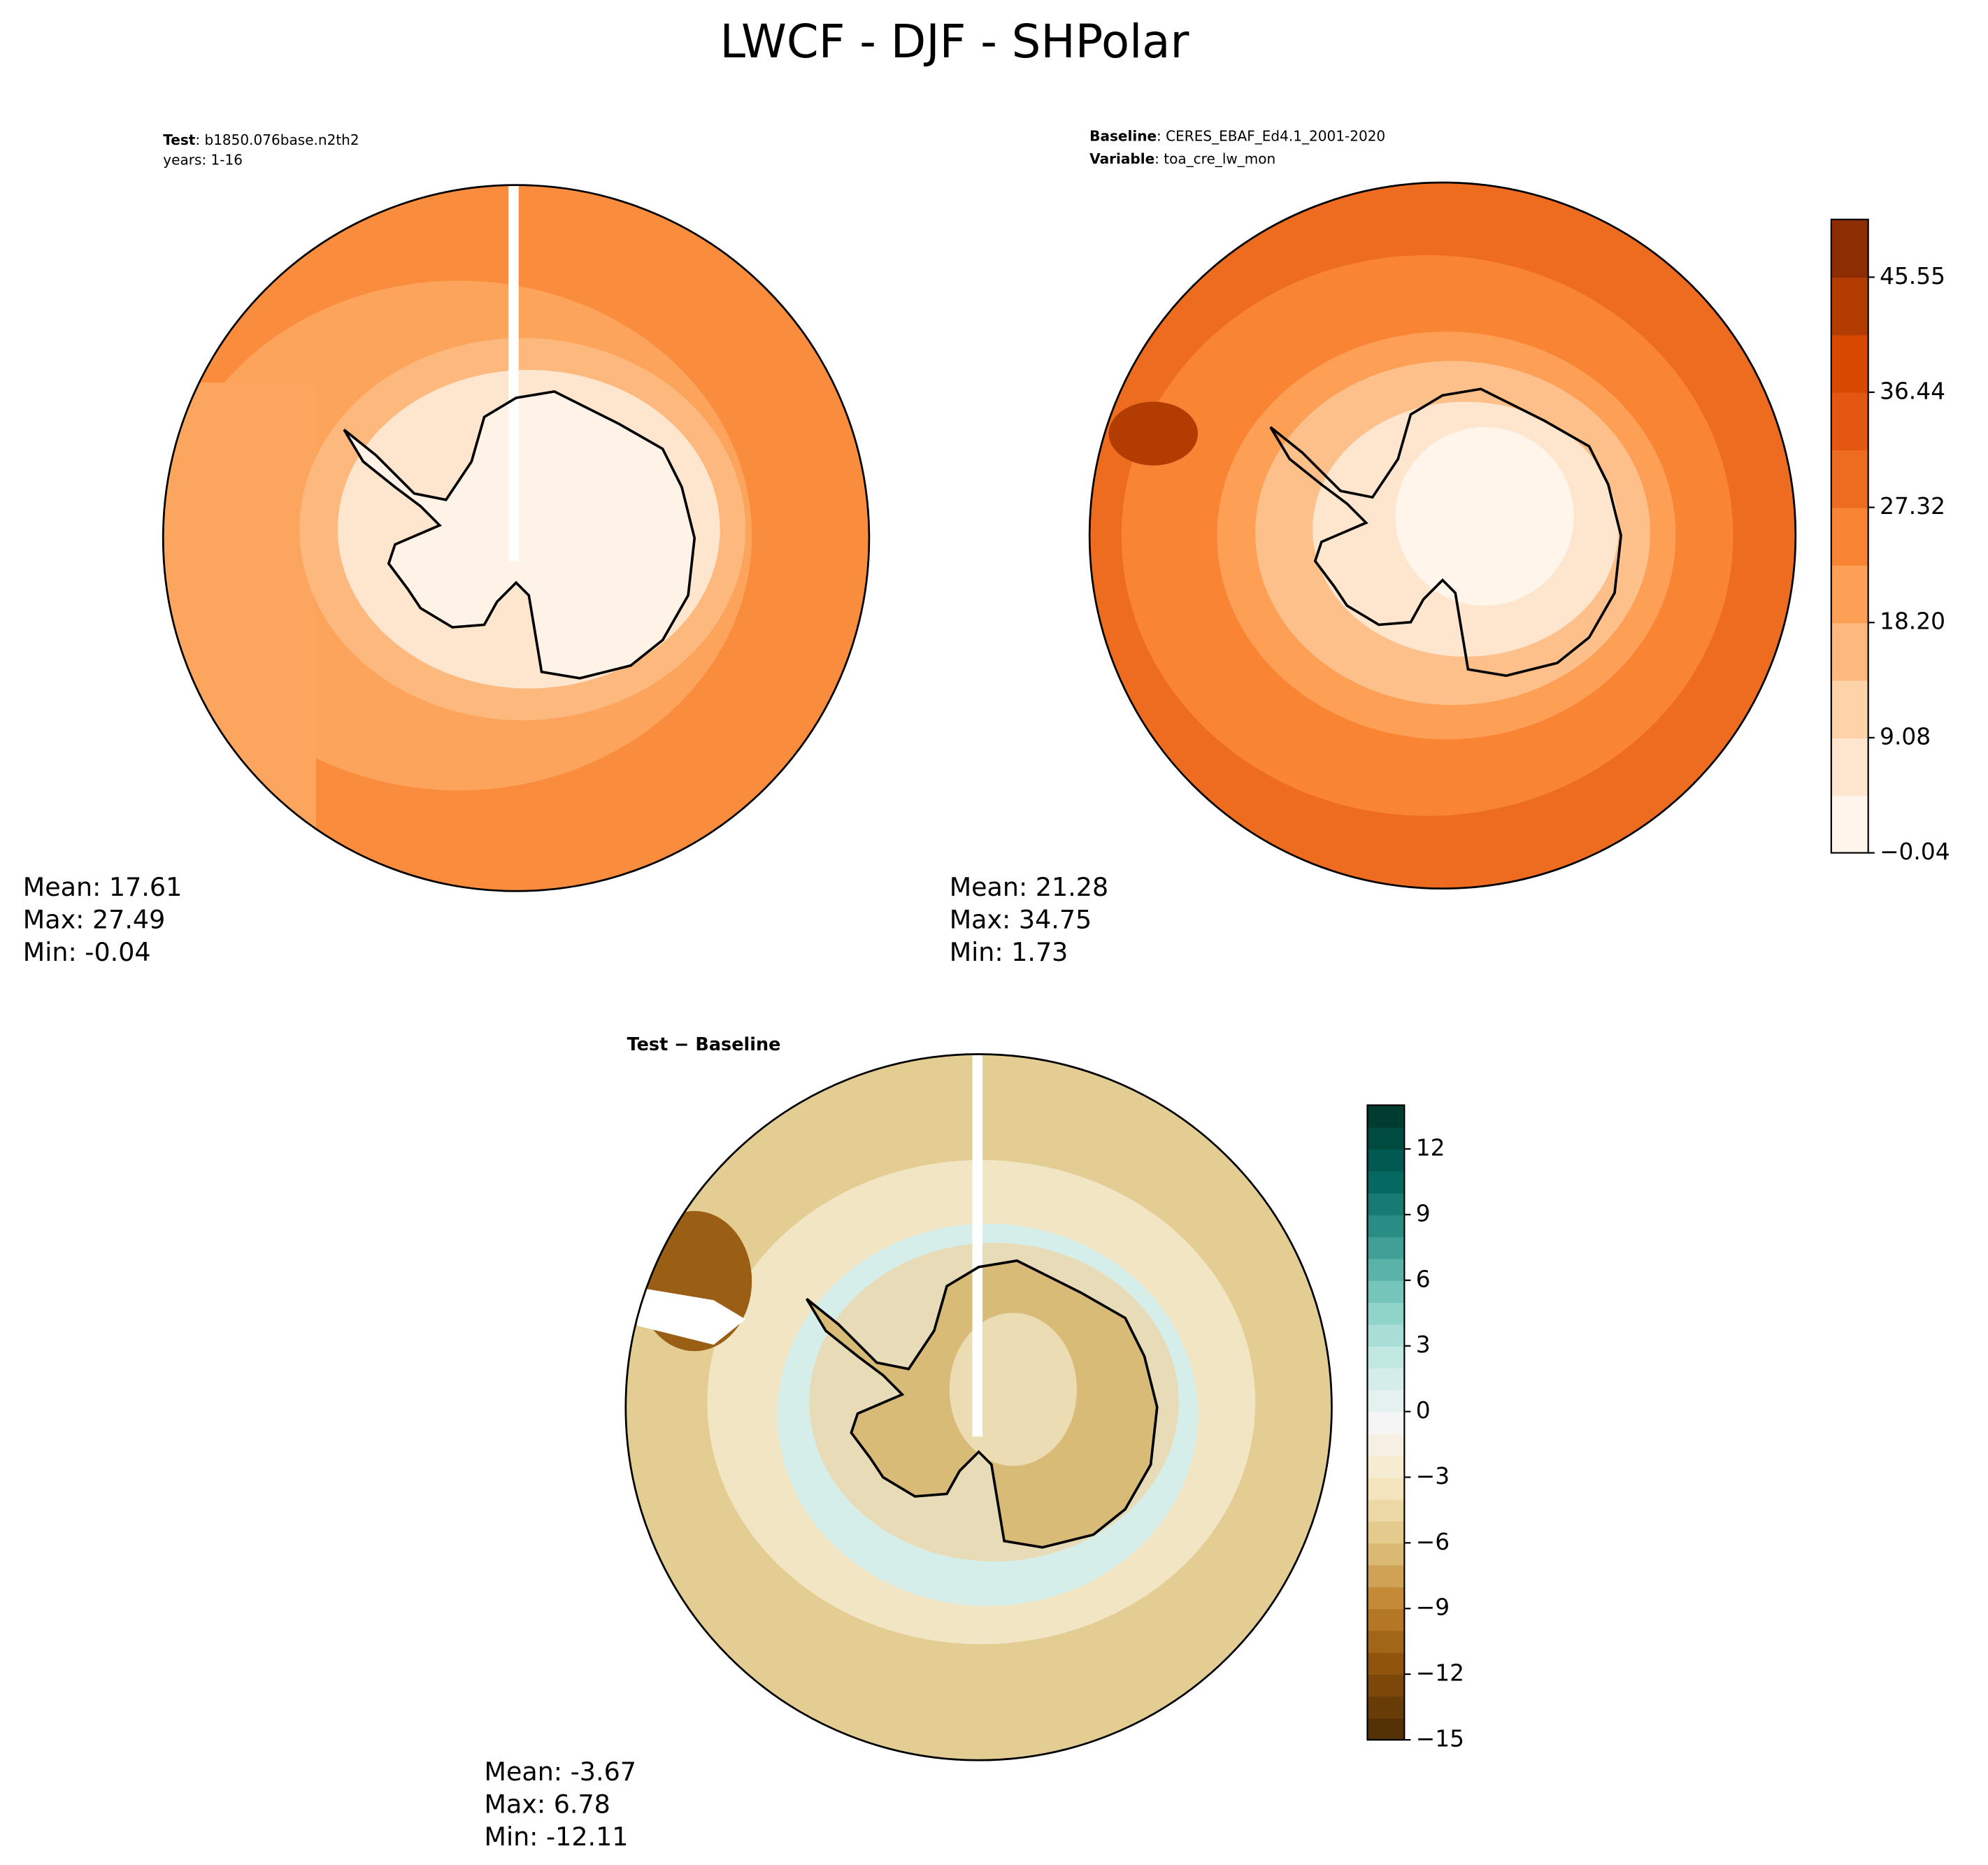  Describe the element at coordinates (1423, 1279) in the screenshot. I see `colorbar-tick-label: 6` at that location.